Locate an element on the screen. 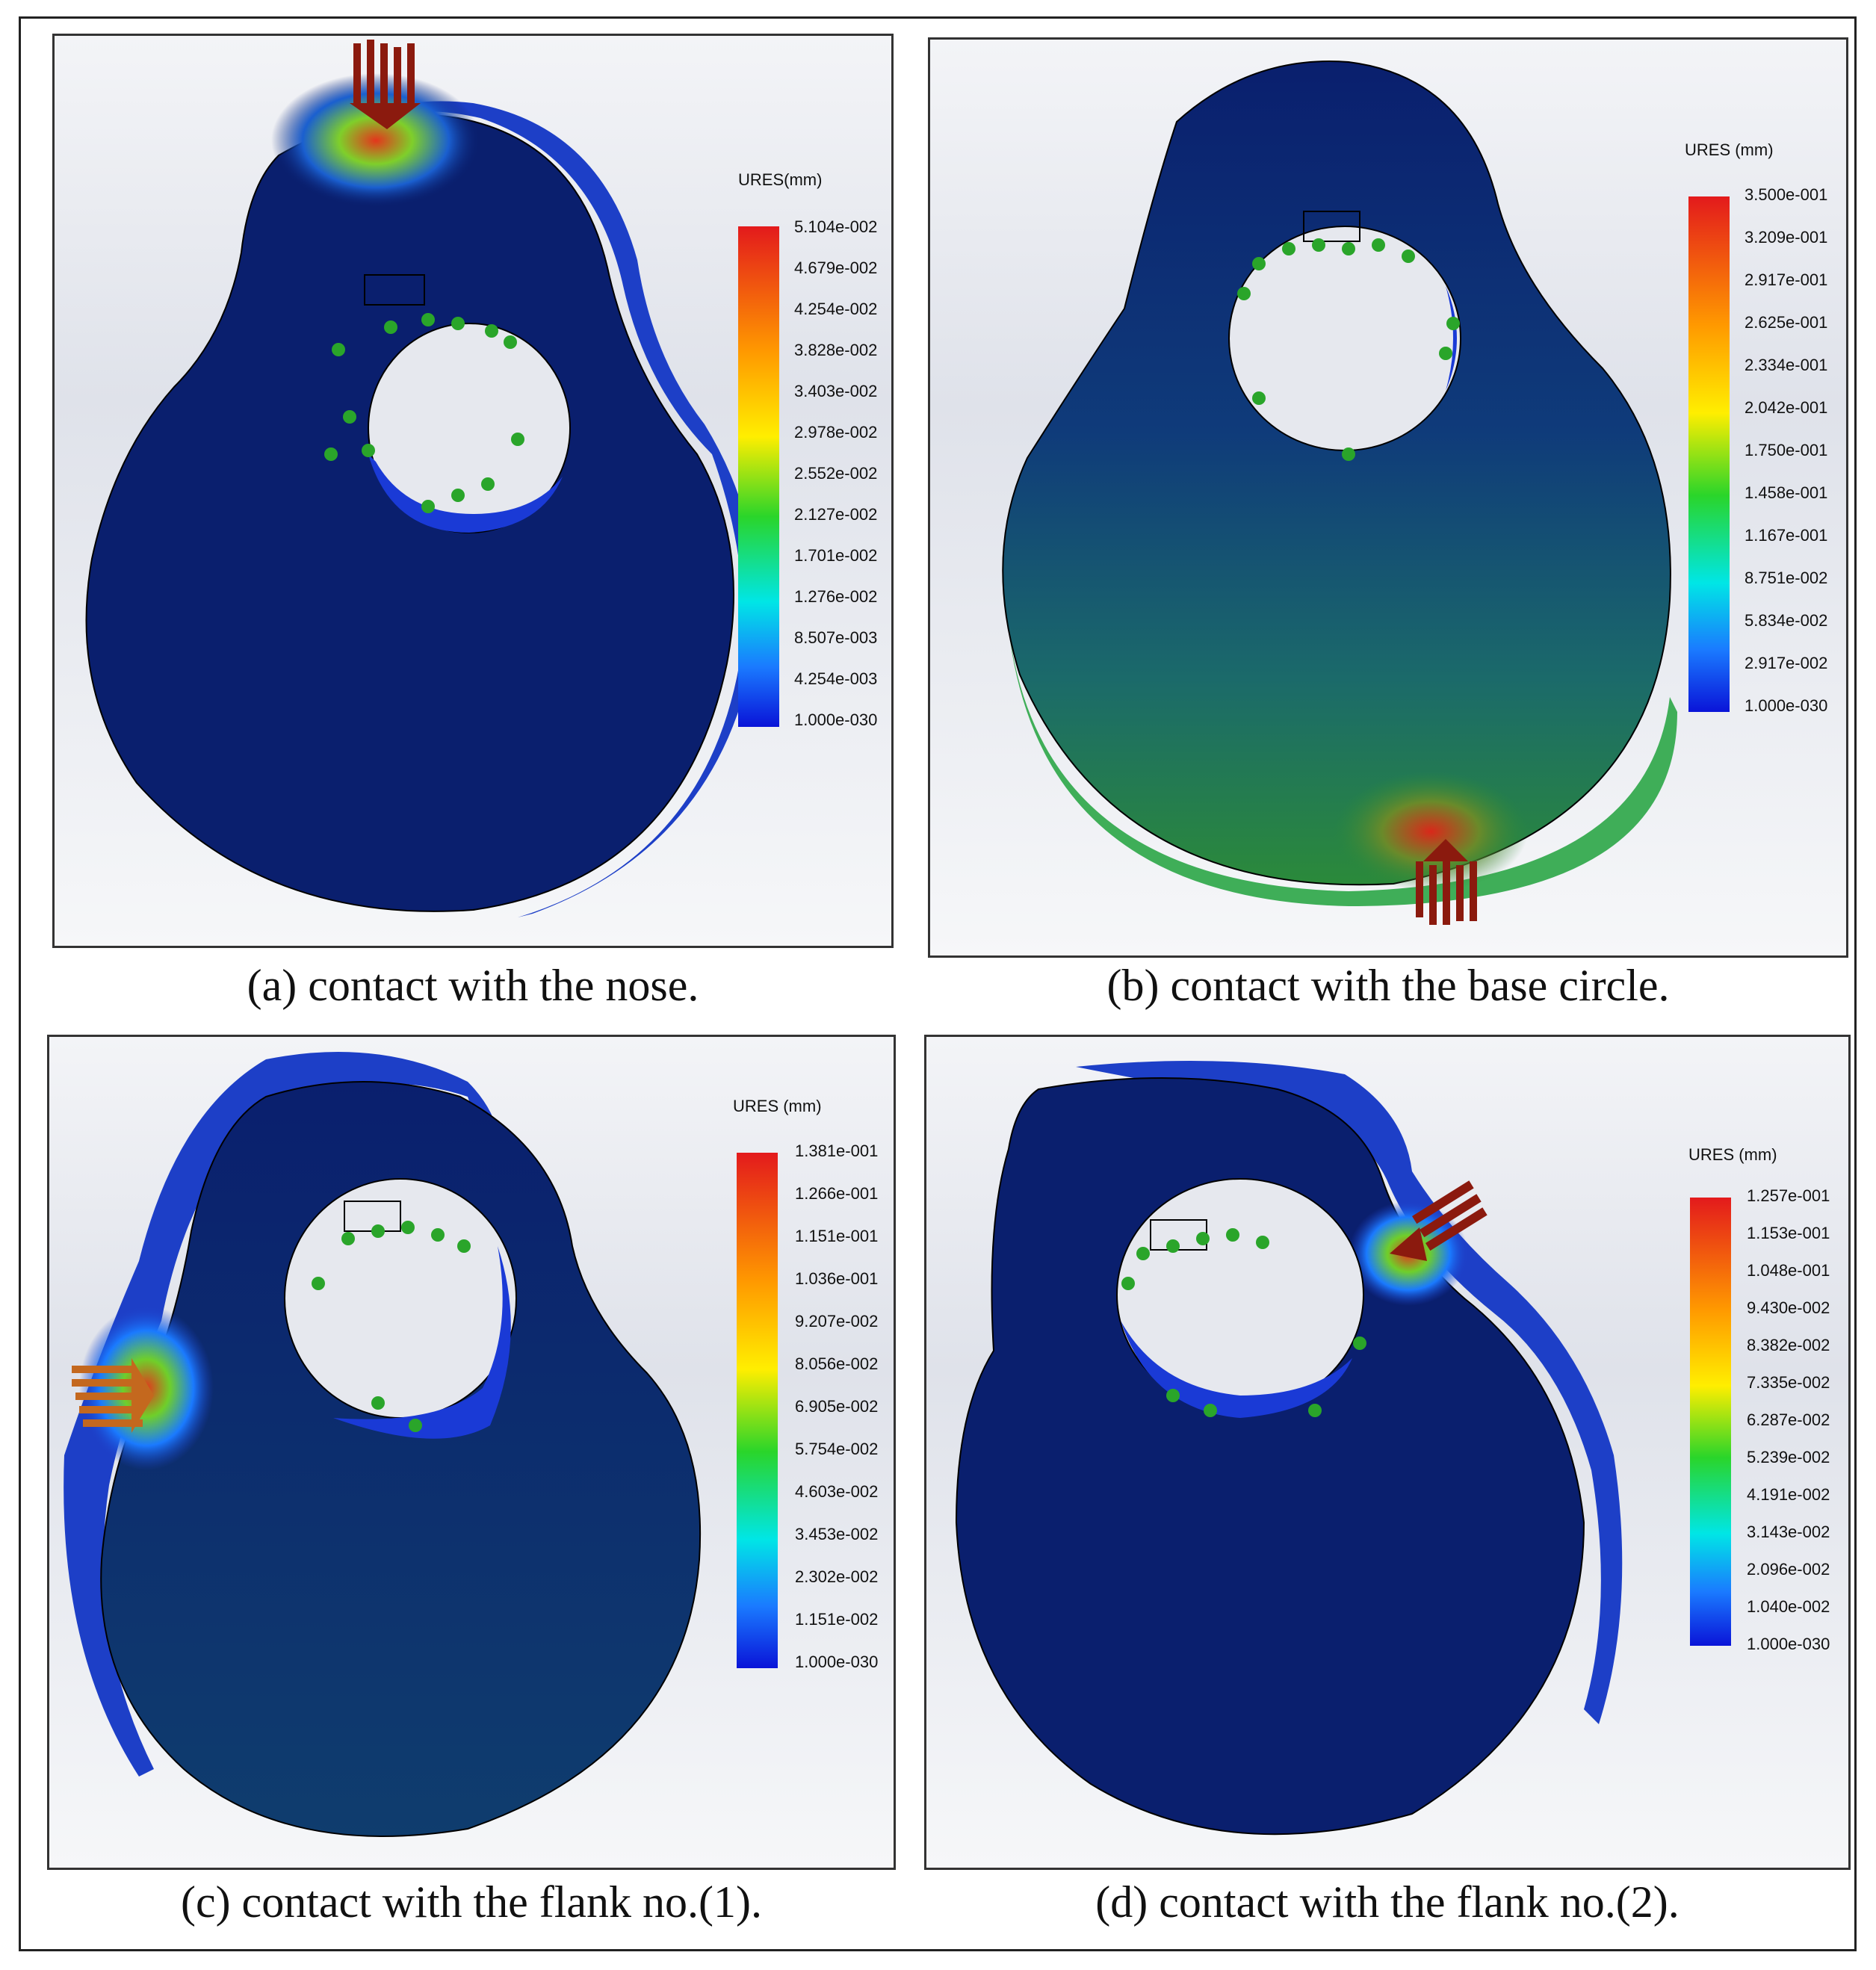 The image size is (1876, 1970). legend-value: 4.603e-002 is located at coordinates (836, 1491).